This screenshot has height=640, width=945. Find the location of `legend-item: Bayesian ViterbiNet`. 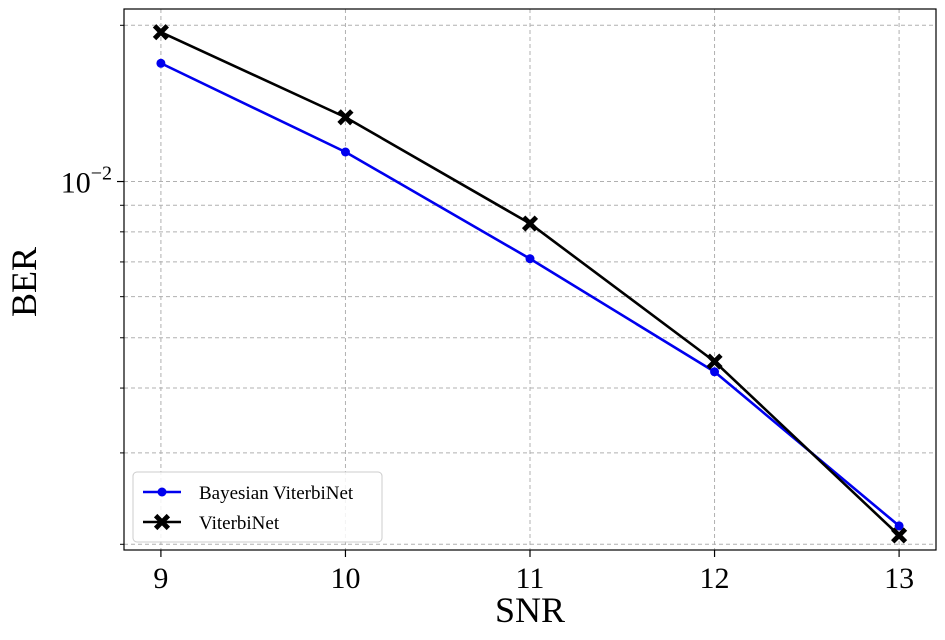

legend-item: Bayesian ViterbiNet is located at coordinates (248, 493).